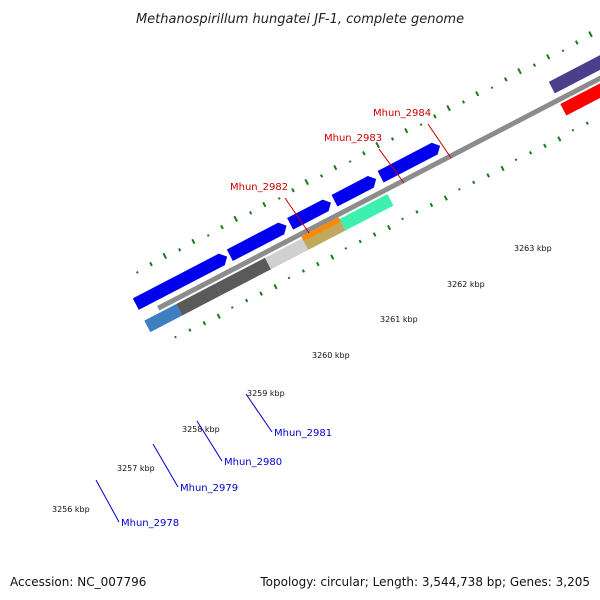 The image size is (600, 600). Describe the element at coordinates (209, 488) in the screenshot. I see `gene-label: Mhun_2979` at that location.